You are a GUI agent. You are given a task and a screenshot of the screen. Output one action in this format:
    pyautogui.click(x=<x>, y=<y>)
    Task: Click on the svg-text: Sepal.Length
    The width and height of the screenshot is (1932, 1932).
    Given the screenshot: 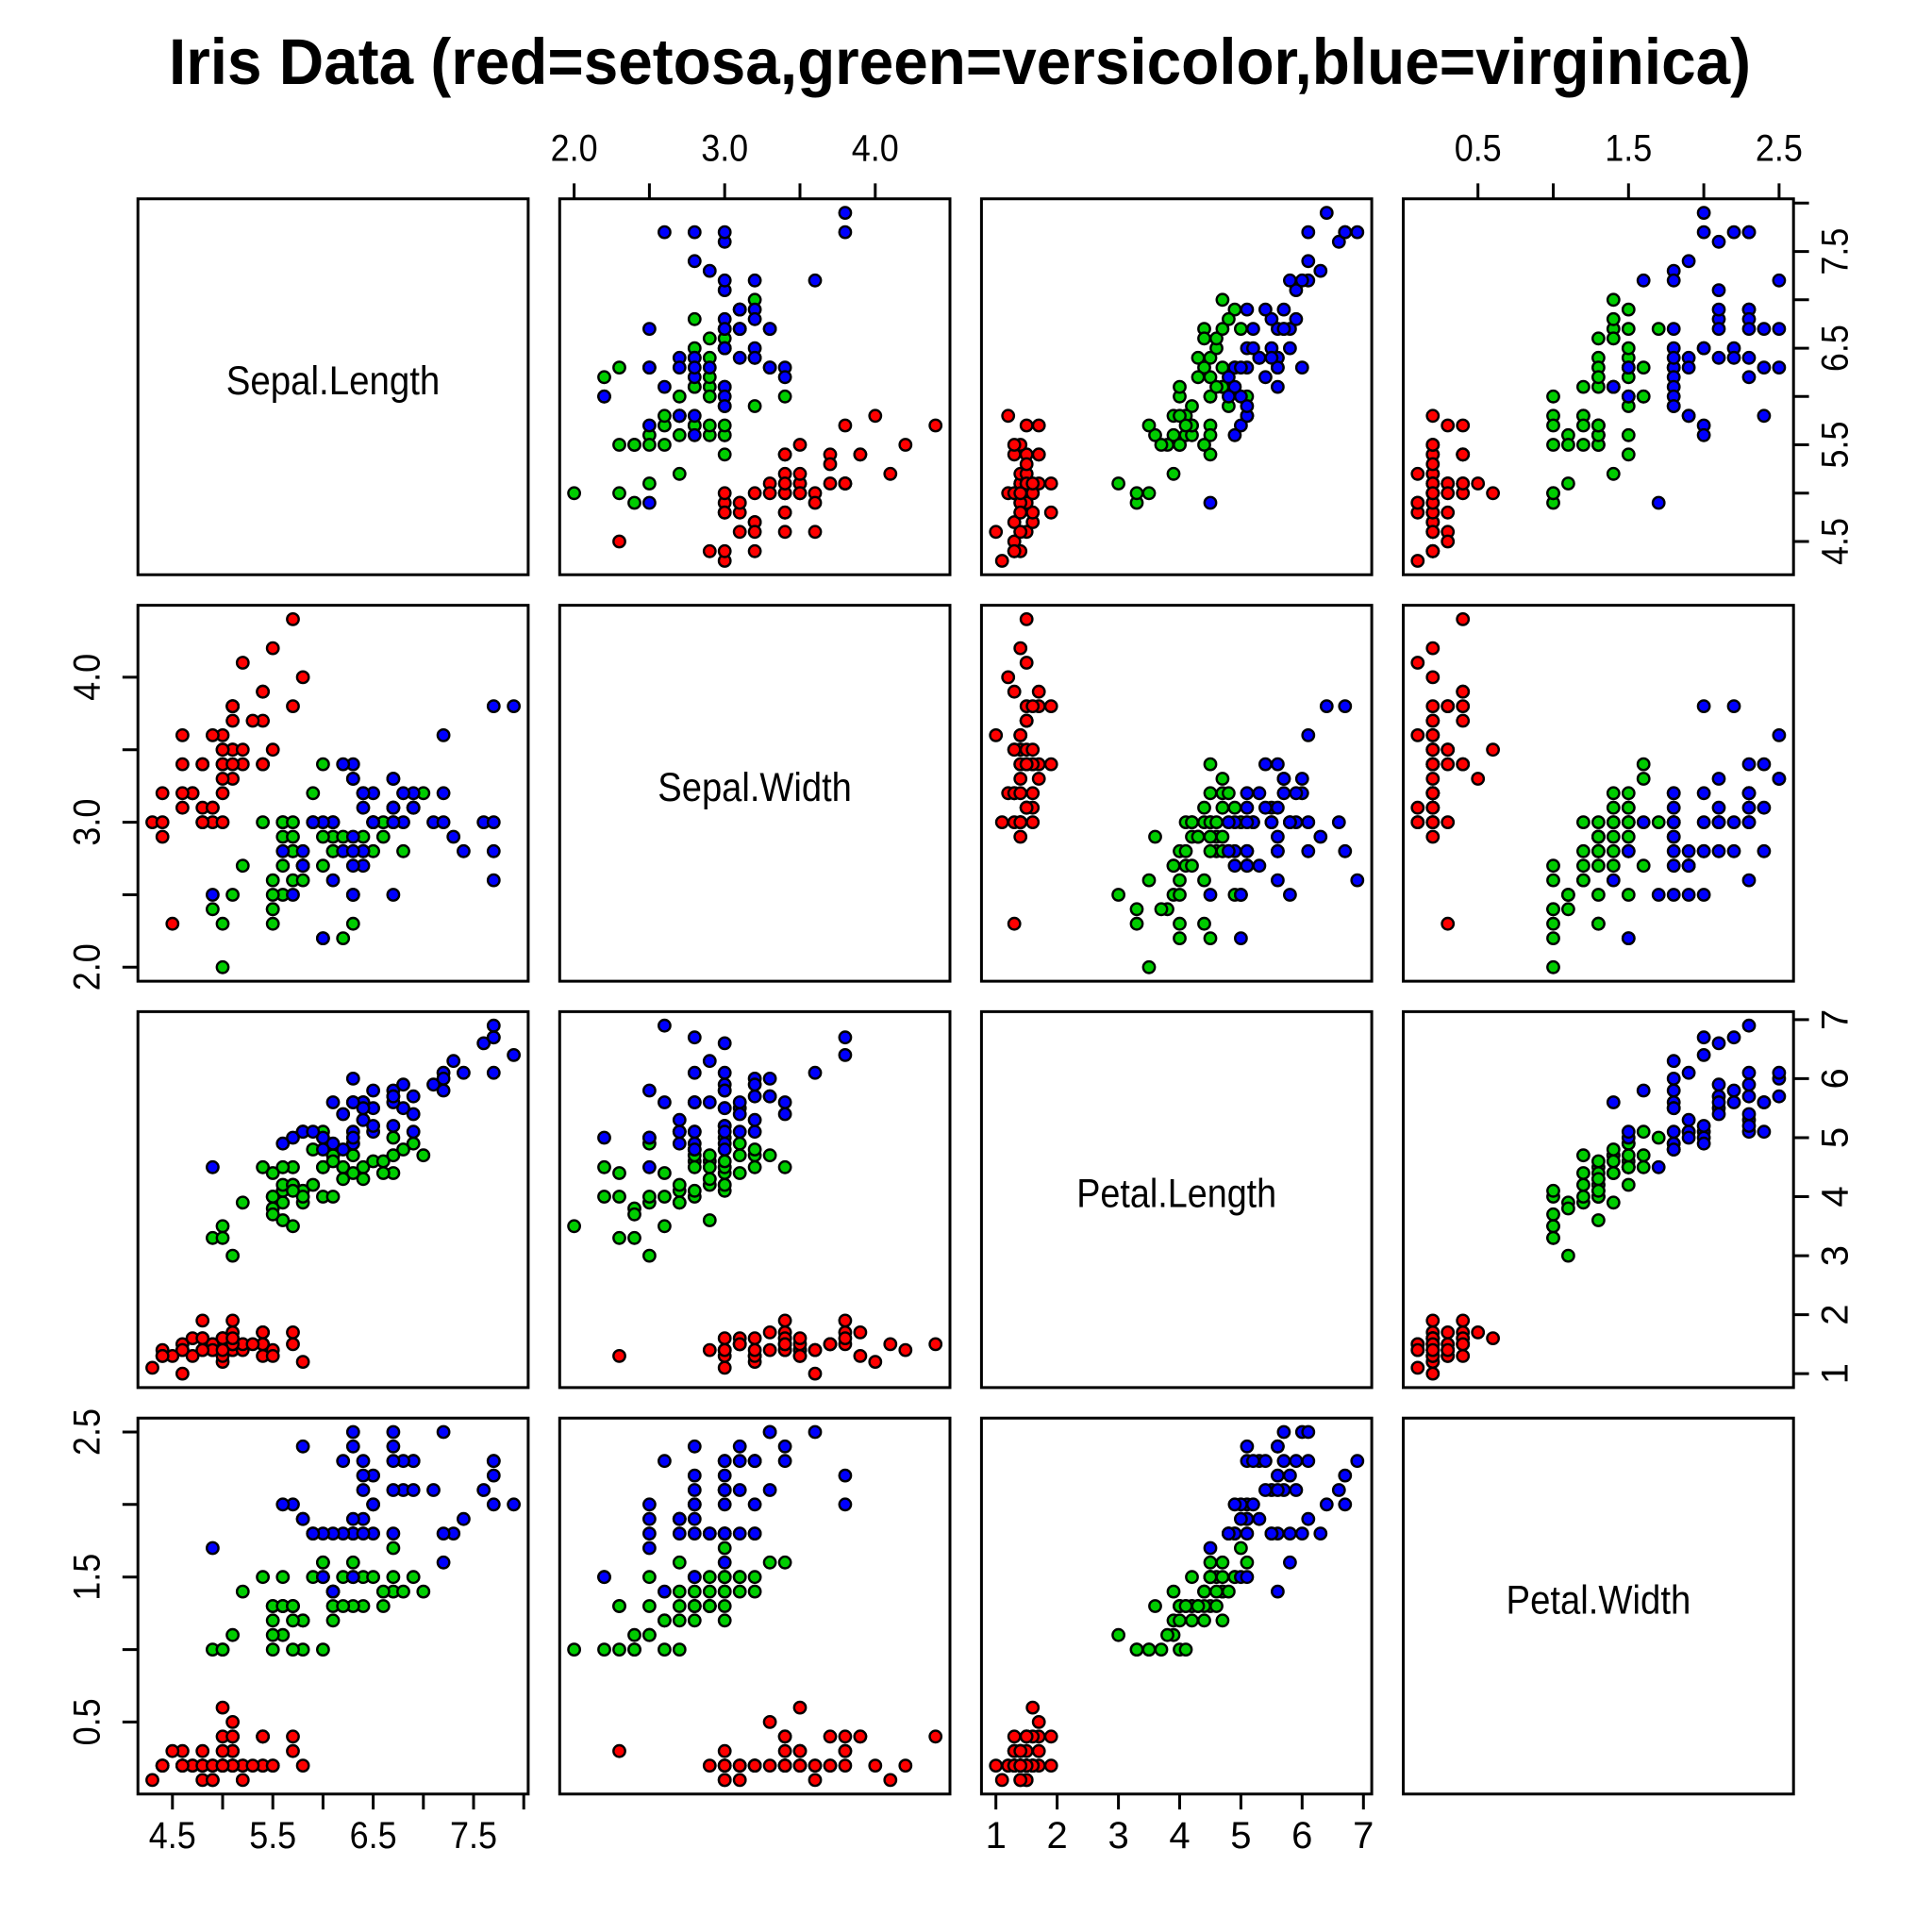 What is the action you would take?
    pyautogui.click(x=334, y=381)
    